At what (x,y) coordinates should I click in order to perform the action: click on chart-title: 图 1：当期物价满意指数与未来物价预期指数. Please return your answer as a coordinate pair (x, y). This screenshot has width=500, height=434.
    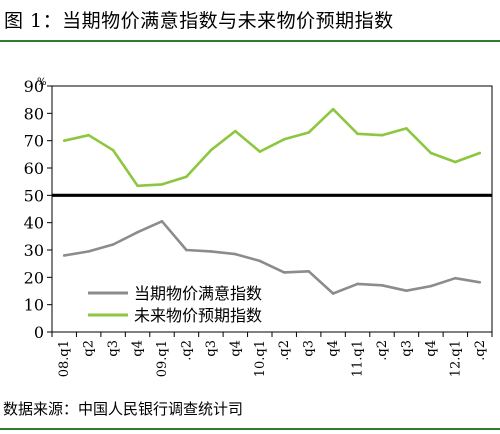
    Looking at the image, I should click on (199, 21).